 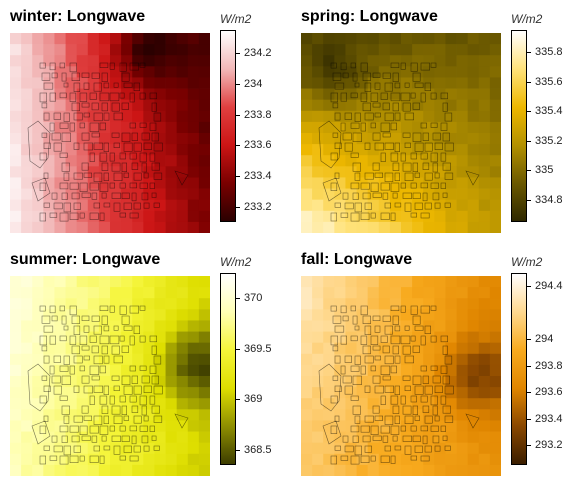 I want to click on tick-label: 293.6, so click(x=549, y=392).